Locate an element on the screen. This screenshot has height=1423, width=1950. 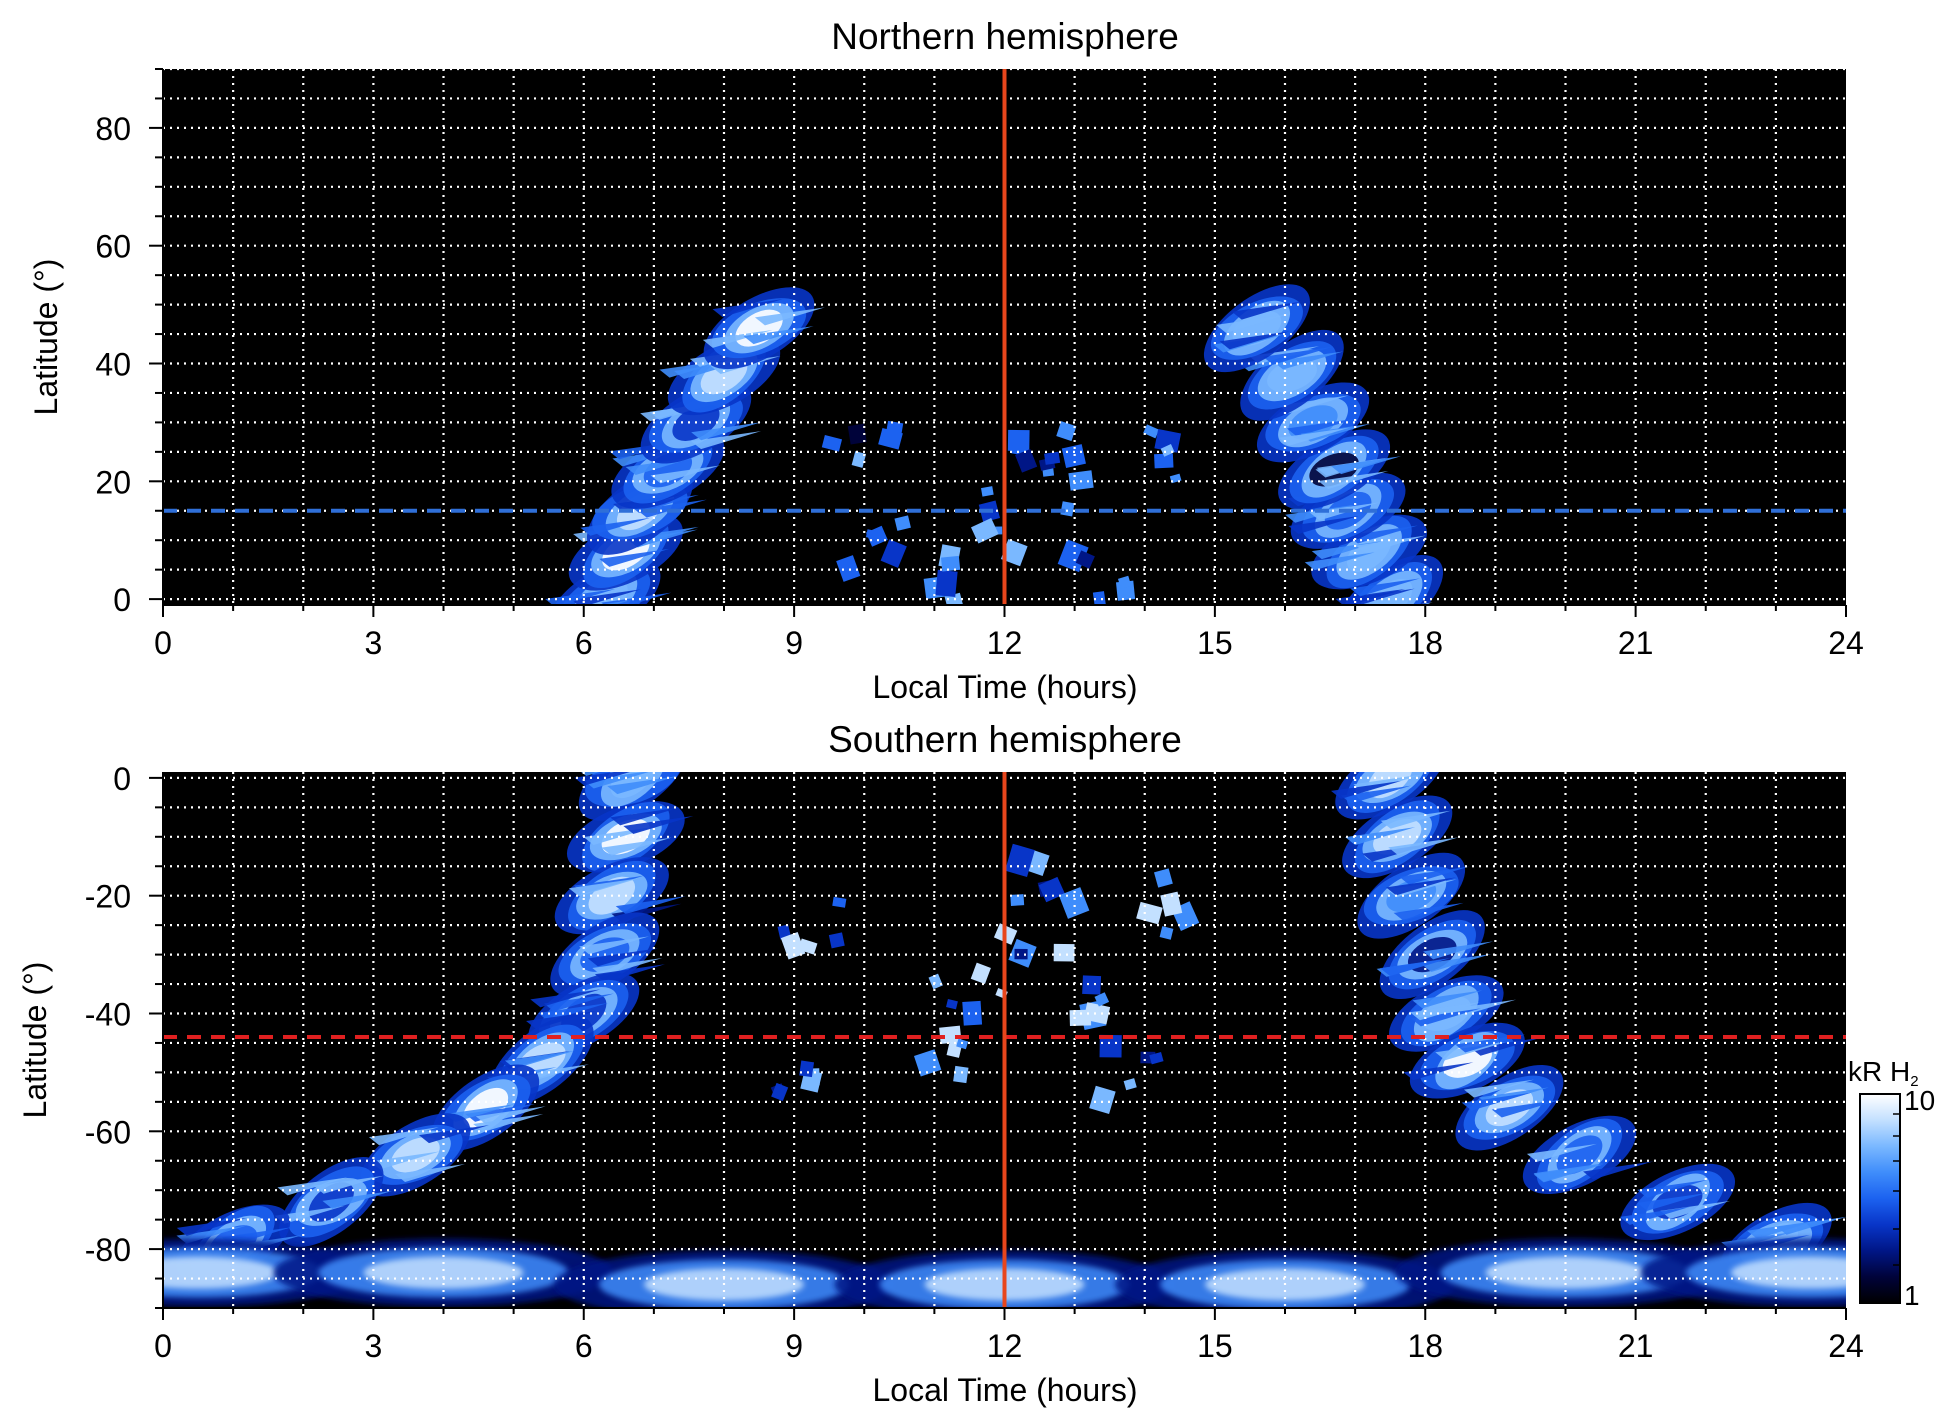
colorbar: kR H2 10 1 is located at coordinates (1891, 1183).